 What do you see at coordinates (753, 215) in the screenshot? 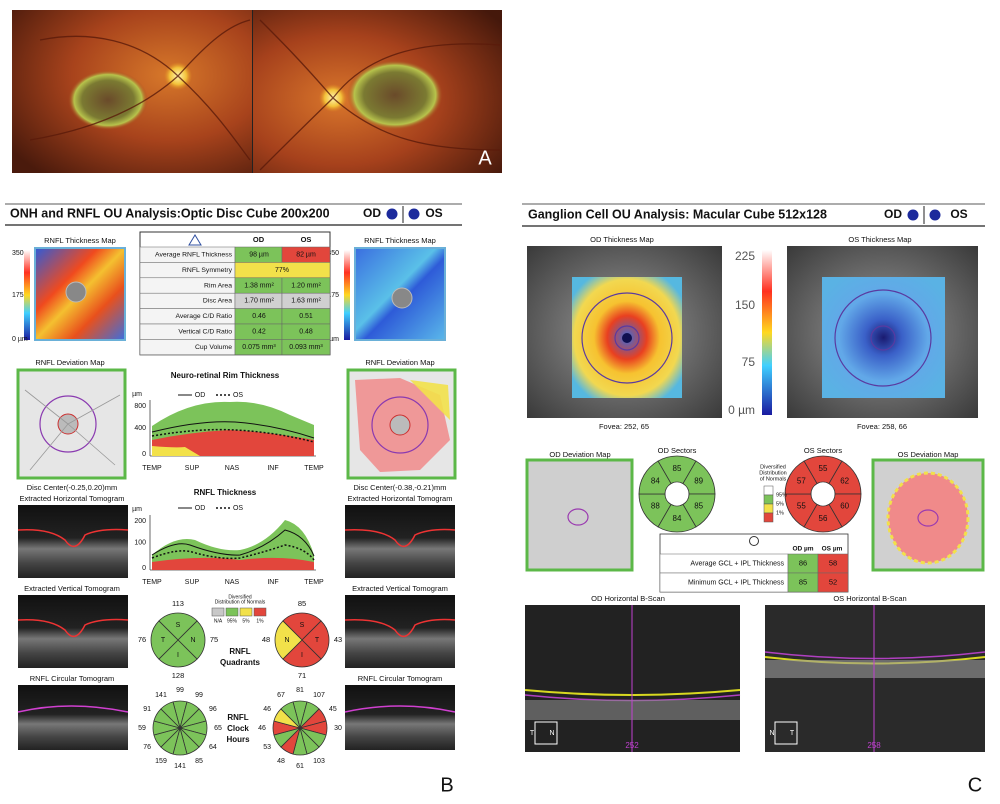
I see `panel-c-frame` at bounding box center [753, 215].